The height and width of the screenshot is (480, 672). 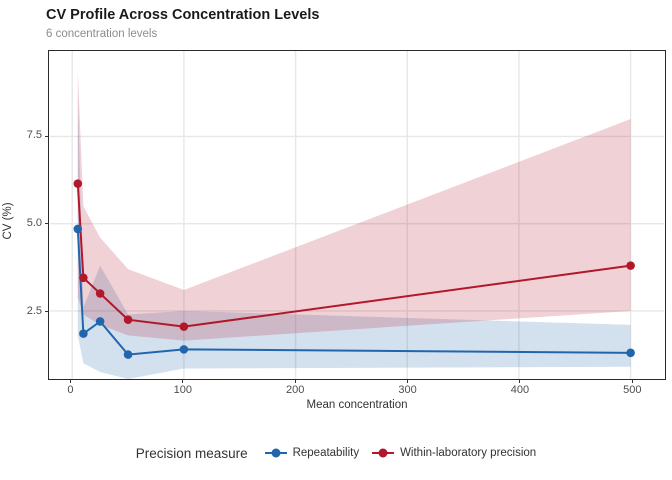 What do you see at coordinates (34, 135) in the screenshot?
I see `y-tick-label: 7.5` at bounding box center [34, 135].